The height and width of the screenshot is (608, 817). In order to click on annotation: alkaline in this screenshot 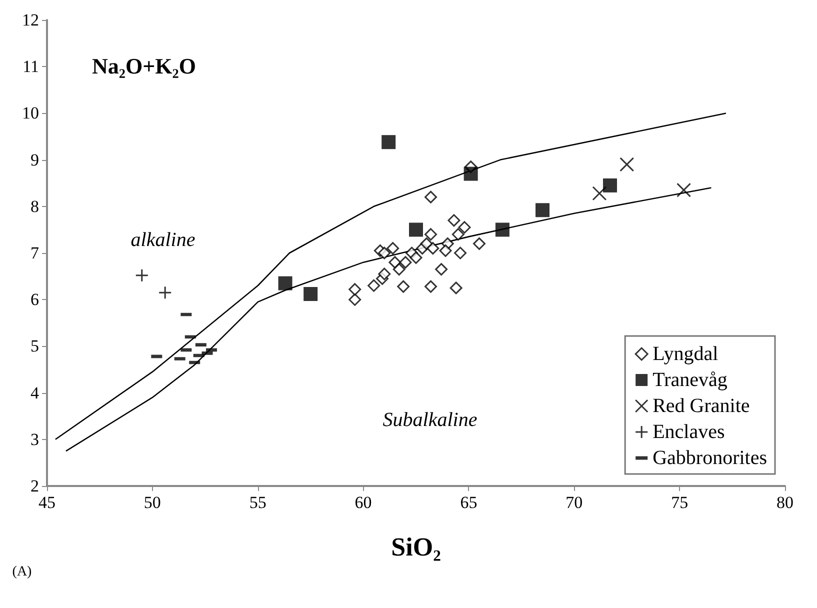, I will do `click(163, 240)`.